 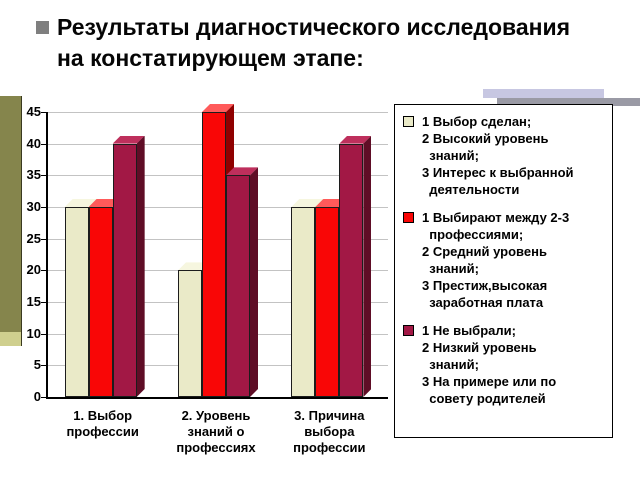 I want to click on bar-series3-category1, so click(x=128, y=266).